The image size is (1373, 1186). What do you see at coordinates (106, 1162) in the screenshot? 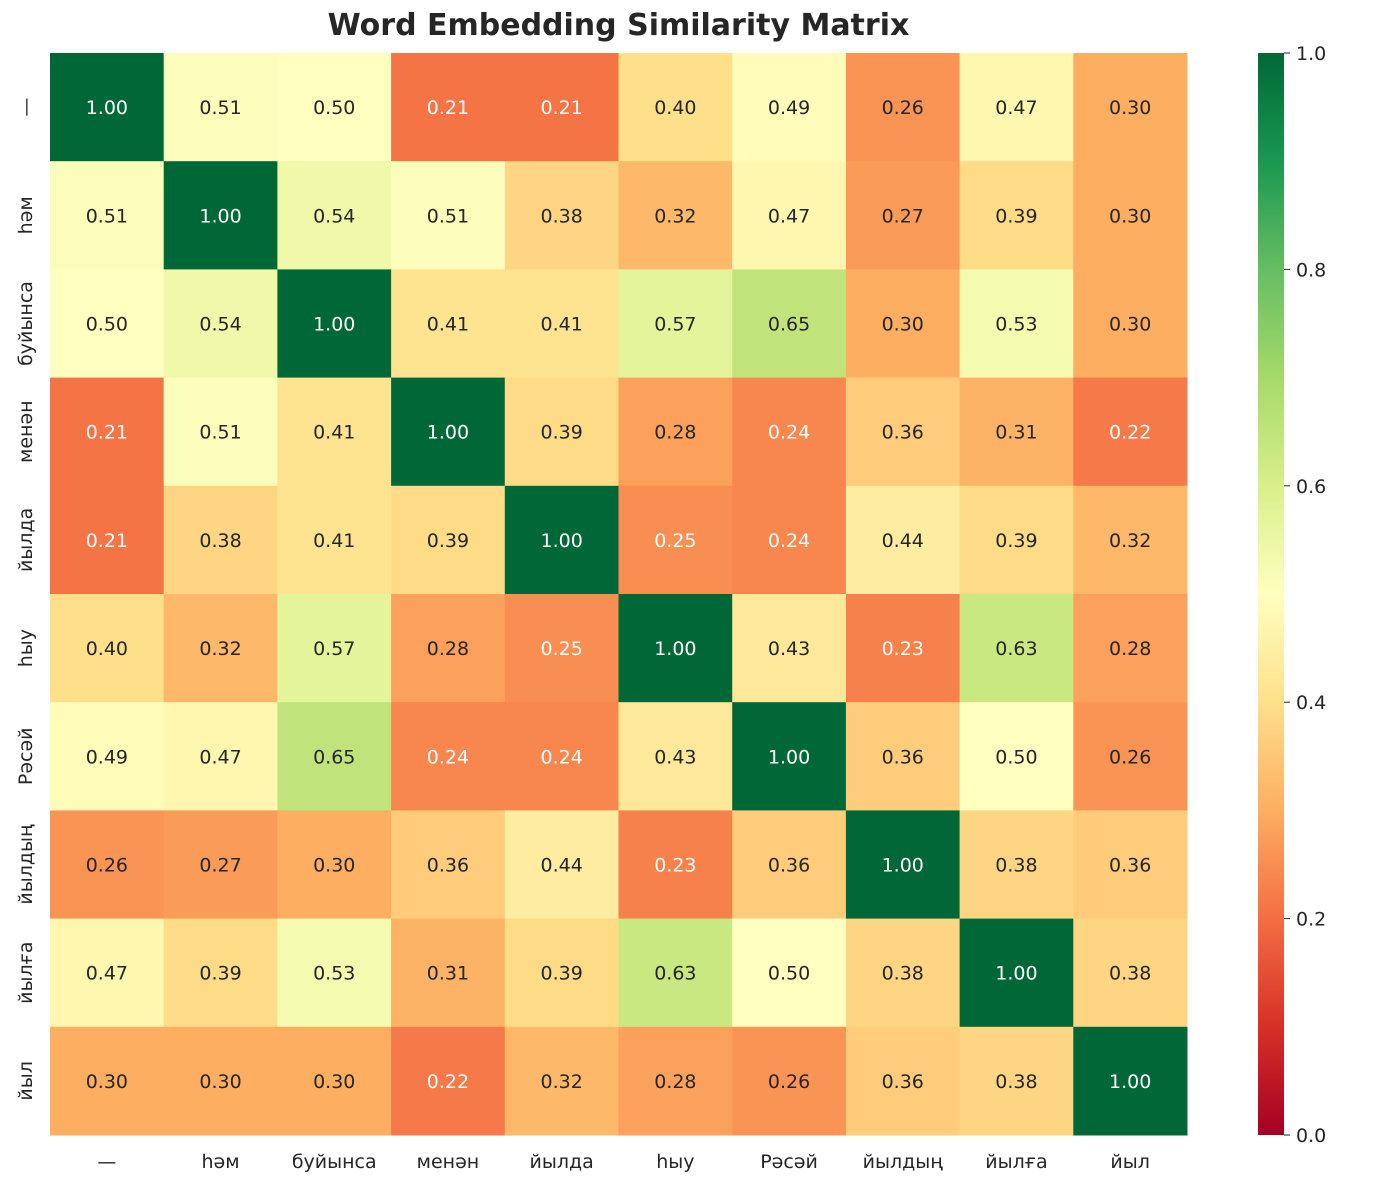
I see `x-tick-label: —` at bounding box center [106, 1162].